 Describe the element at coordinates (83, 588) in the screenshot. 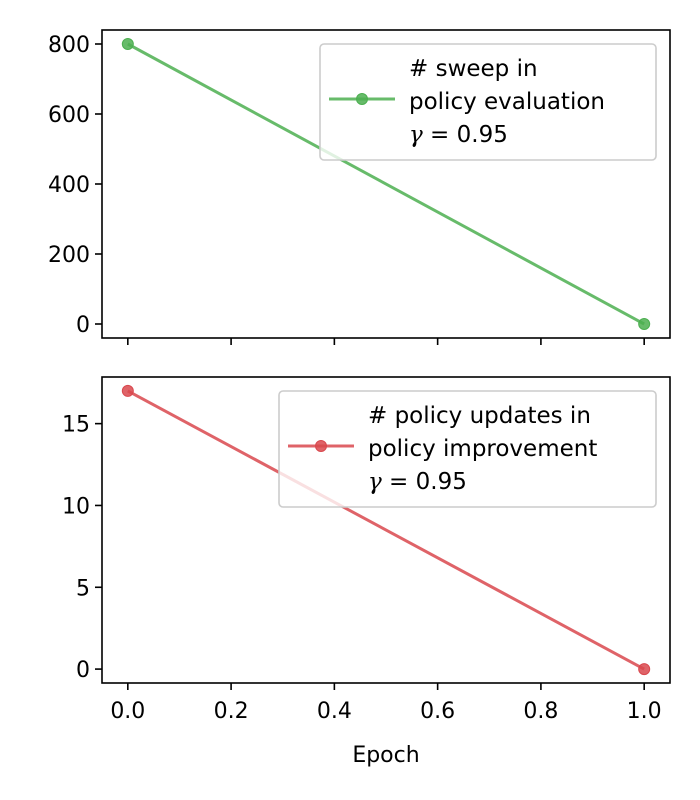

I see `y-tick-label: 5` at that location.